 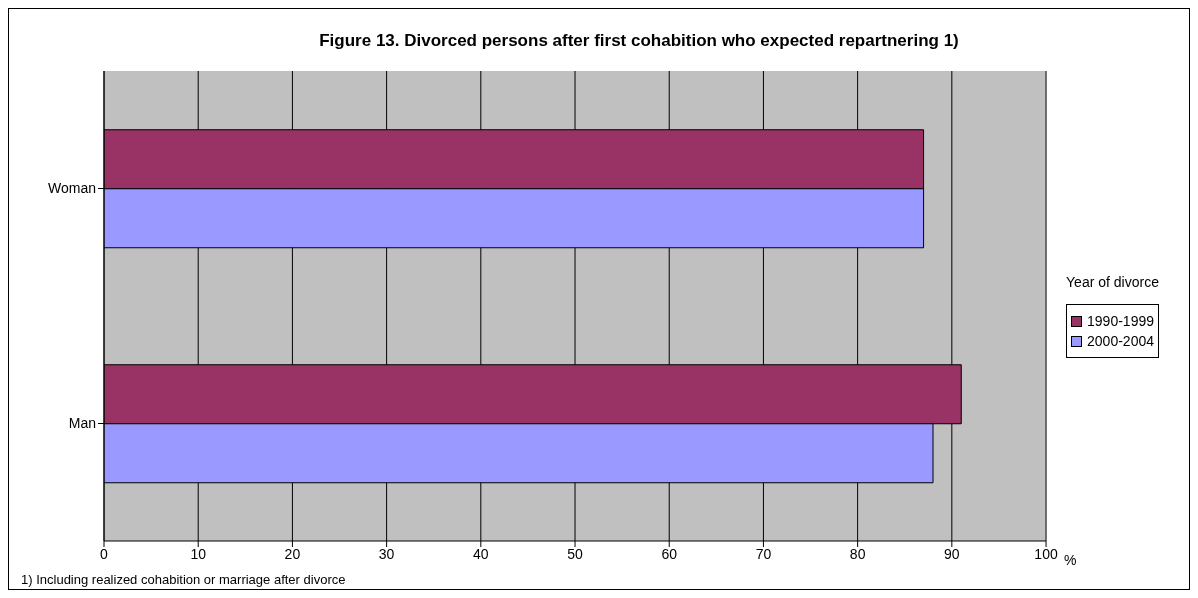 I want to click on text: 1) Including realized cohabition or marriage after divorce, so click(x=183, y=579).